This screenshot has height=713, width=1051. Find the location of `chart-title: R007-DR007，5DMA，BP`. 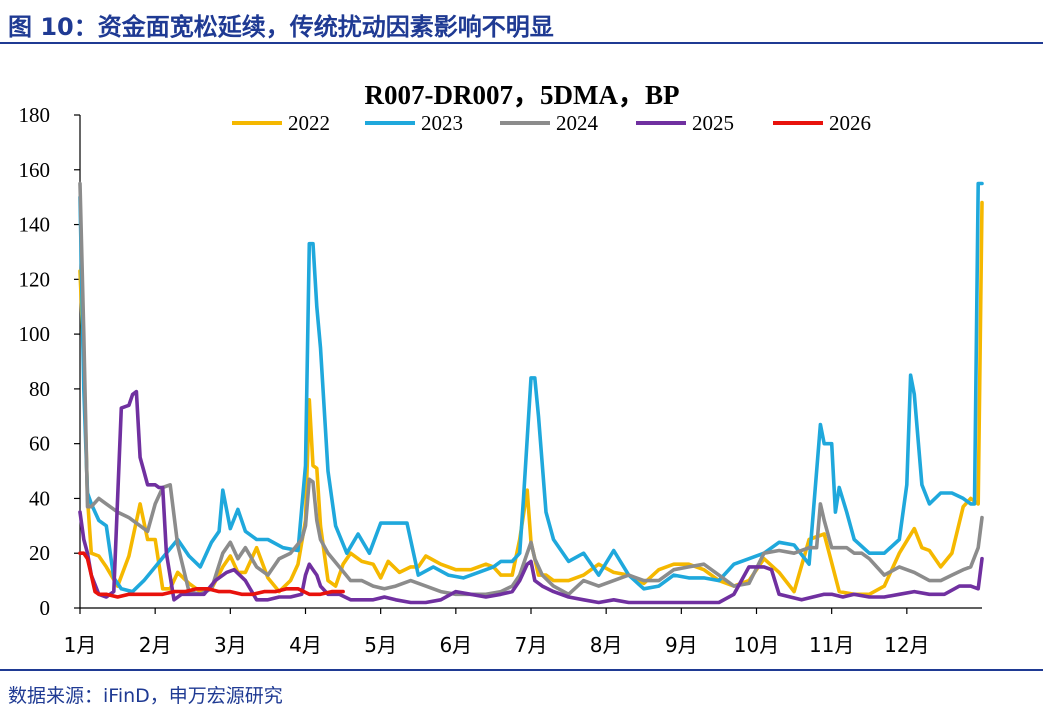

chart-title: R007-DR007，5DMA，BP is located at coordinates (522, 95).